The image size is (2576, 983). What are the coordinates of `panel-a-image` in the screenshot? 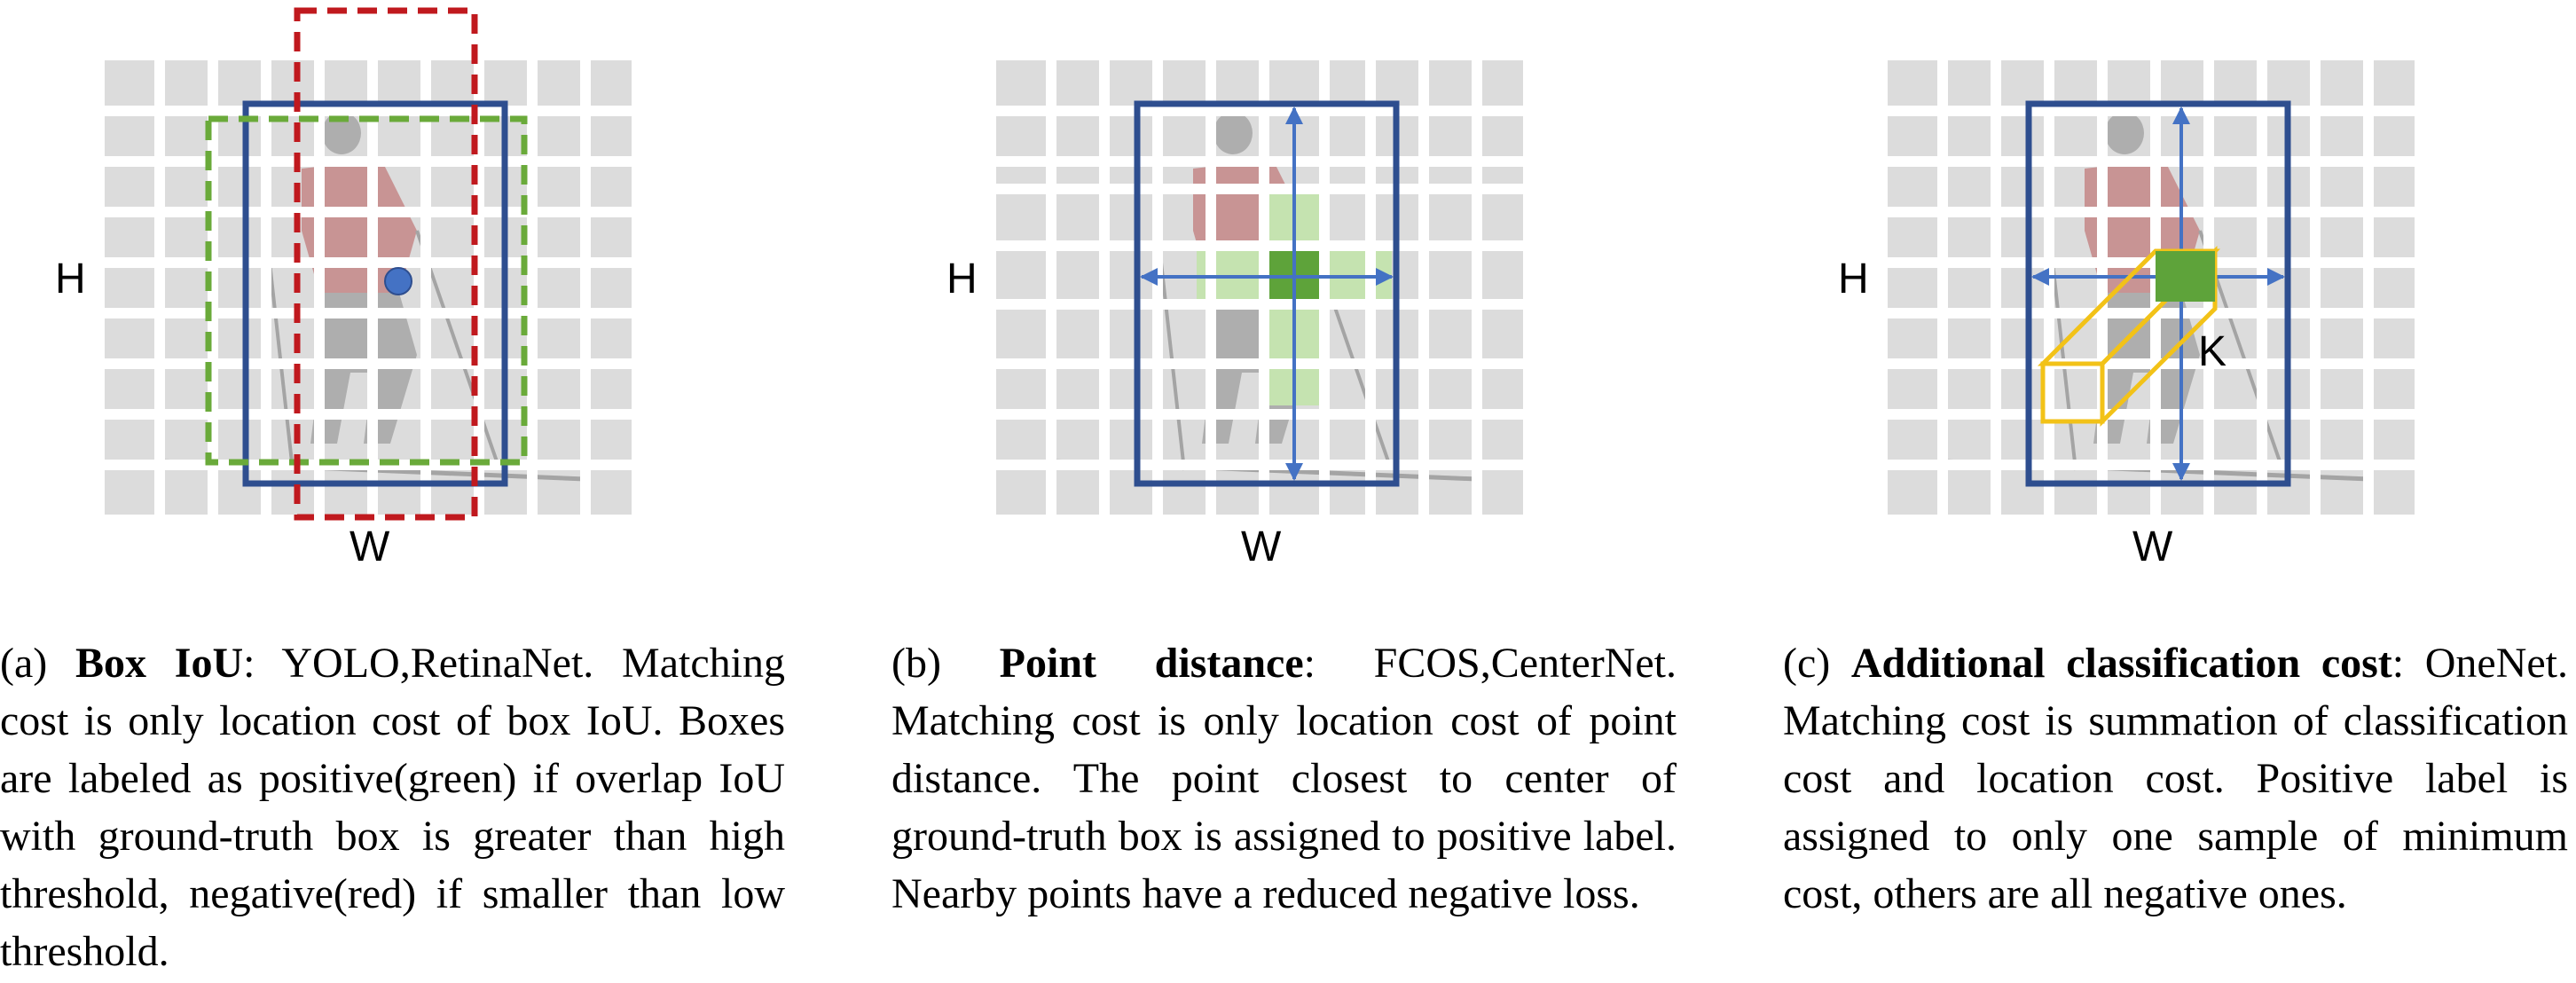 It's located at (368, 287).